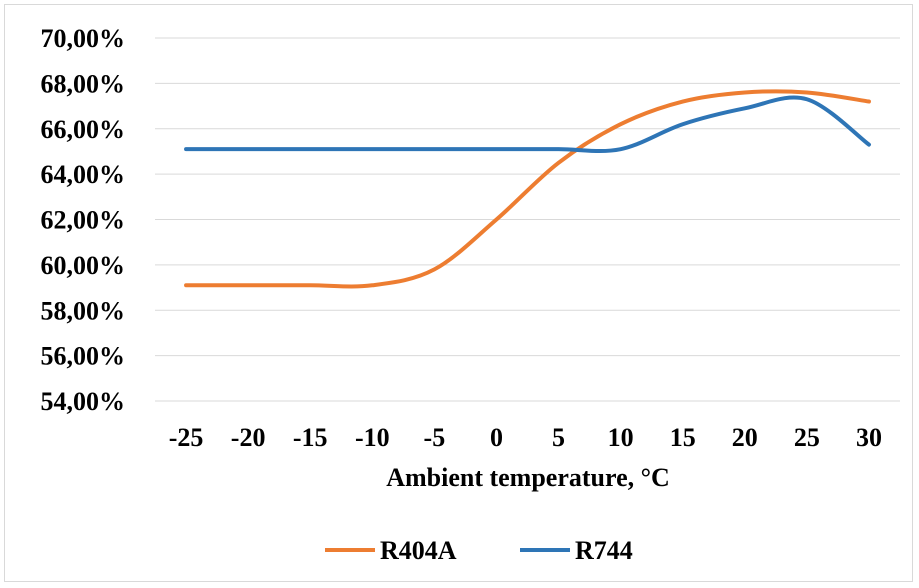  Describe the element at coordinates (528, 477) in the screenshot. I see `x-axis-title: Ambient temperature, °C` at that location.